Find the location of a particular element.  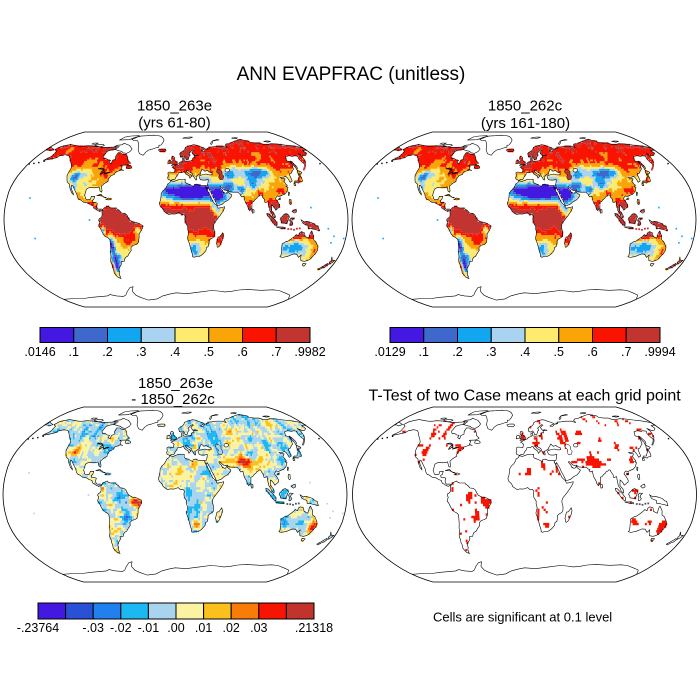

svg-text: -.01 is located at coordinates (149, 628).